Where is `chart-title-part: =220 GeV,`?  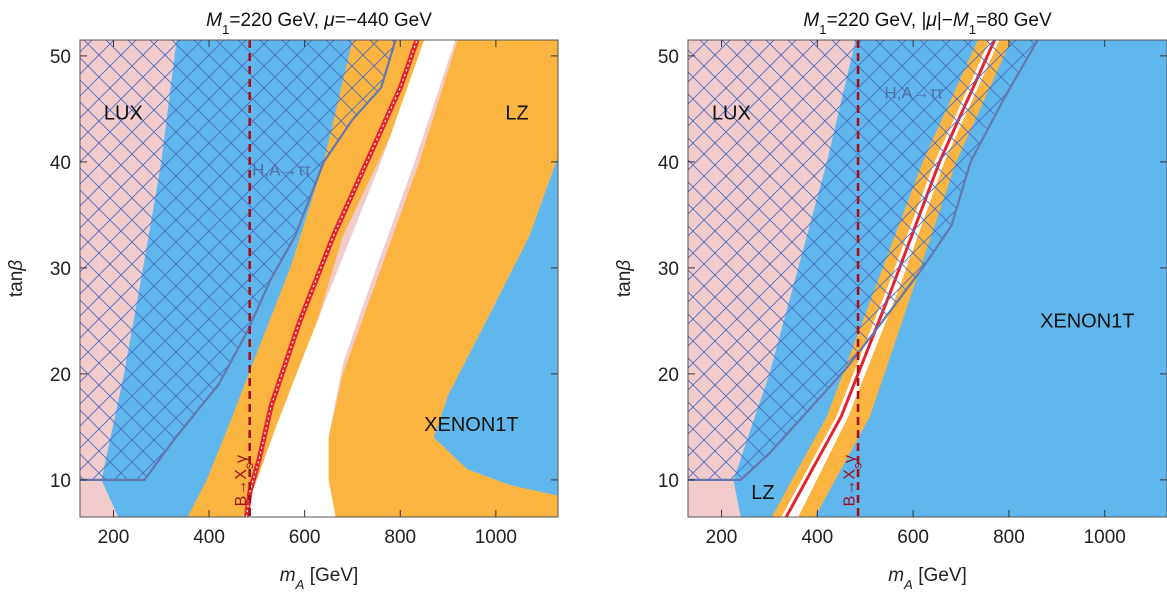 chart-title-part: =220 GeV, is located at coordinates (276, 20).